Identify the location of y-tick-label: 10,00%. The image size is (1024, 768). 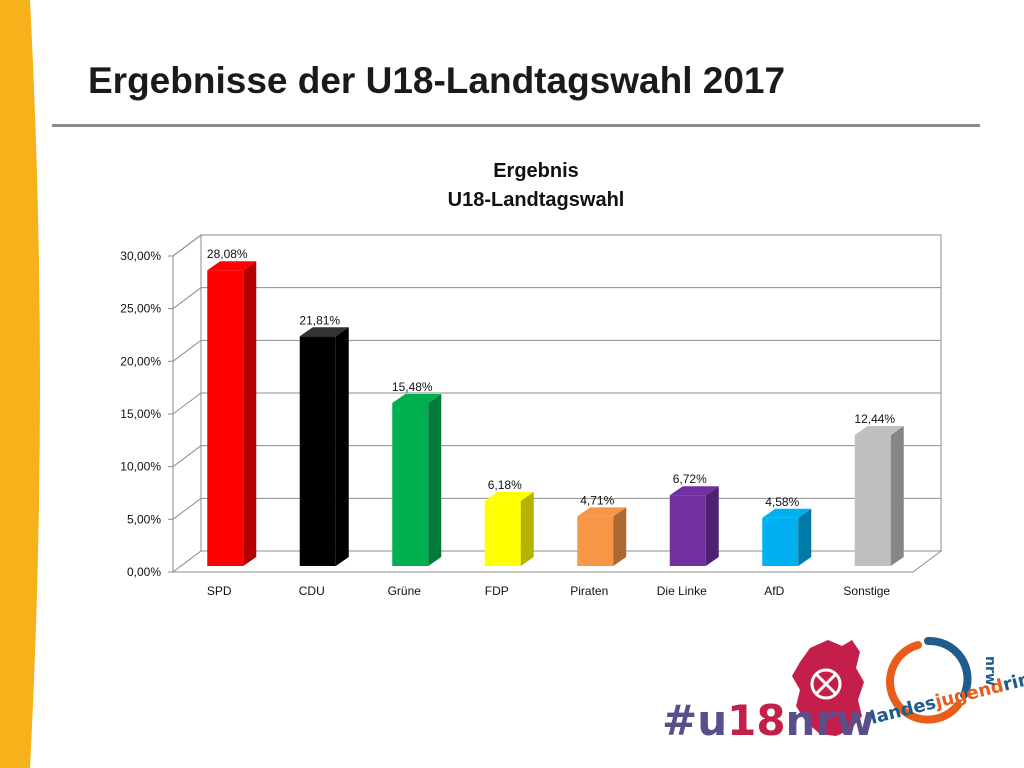
(140, 467).